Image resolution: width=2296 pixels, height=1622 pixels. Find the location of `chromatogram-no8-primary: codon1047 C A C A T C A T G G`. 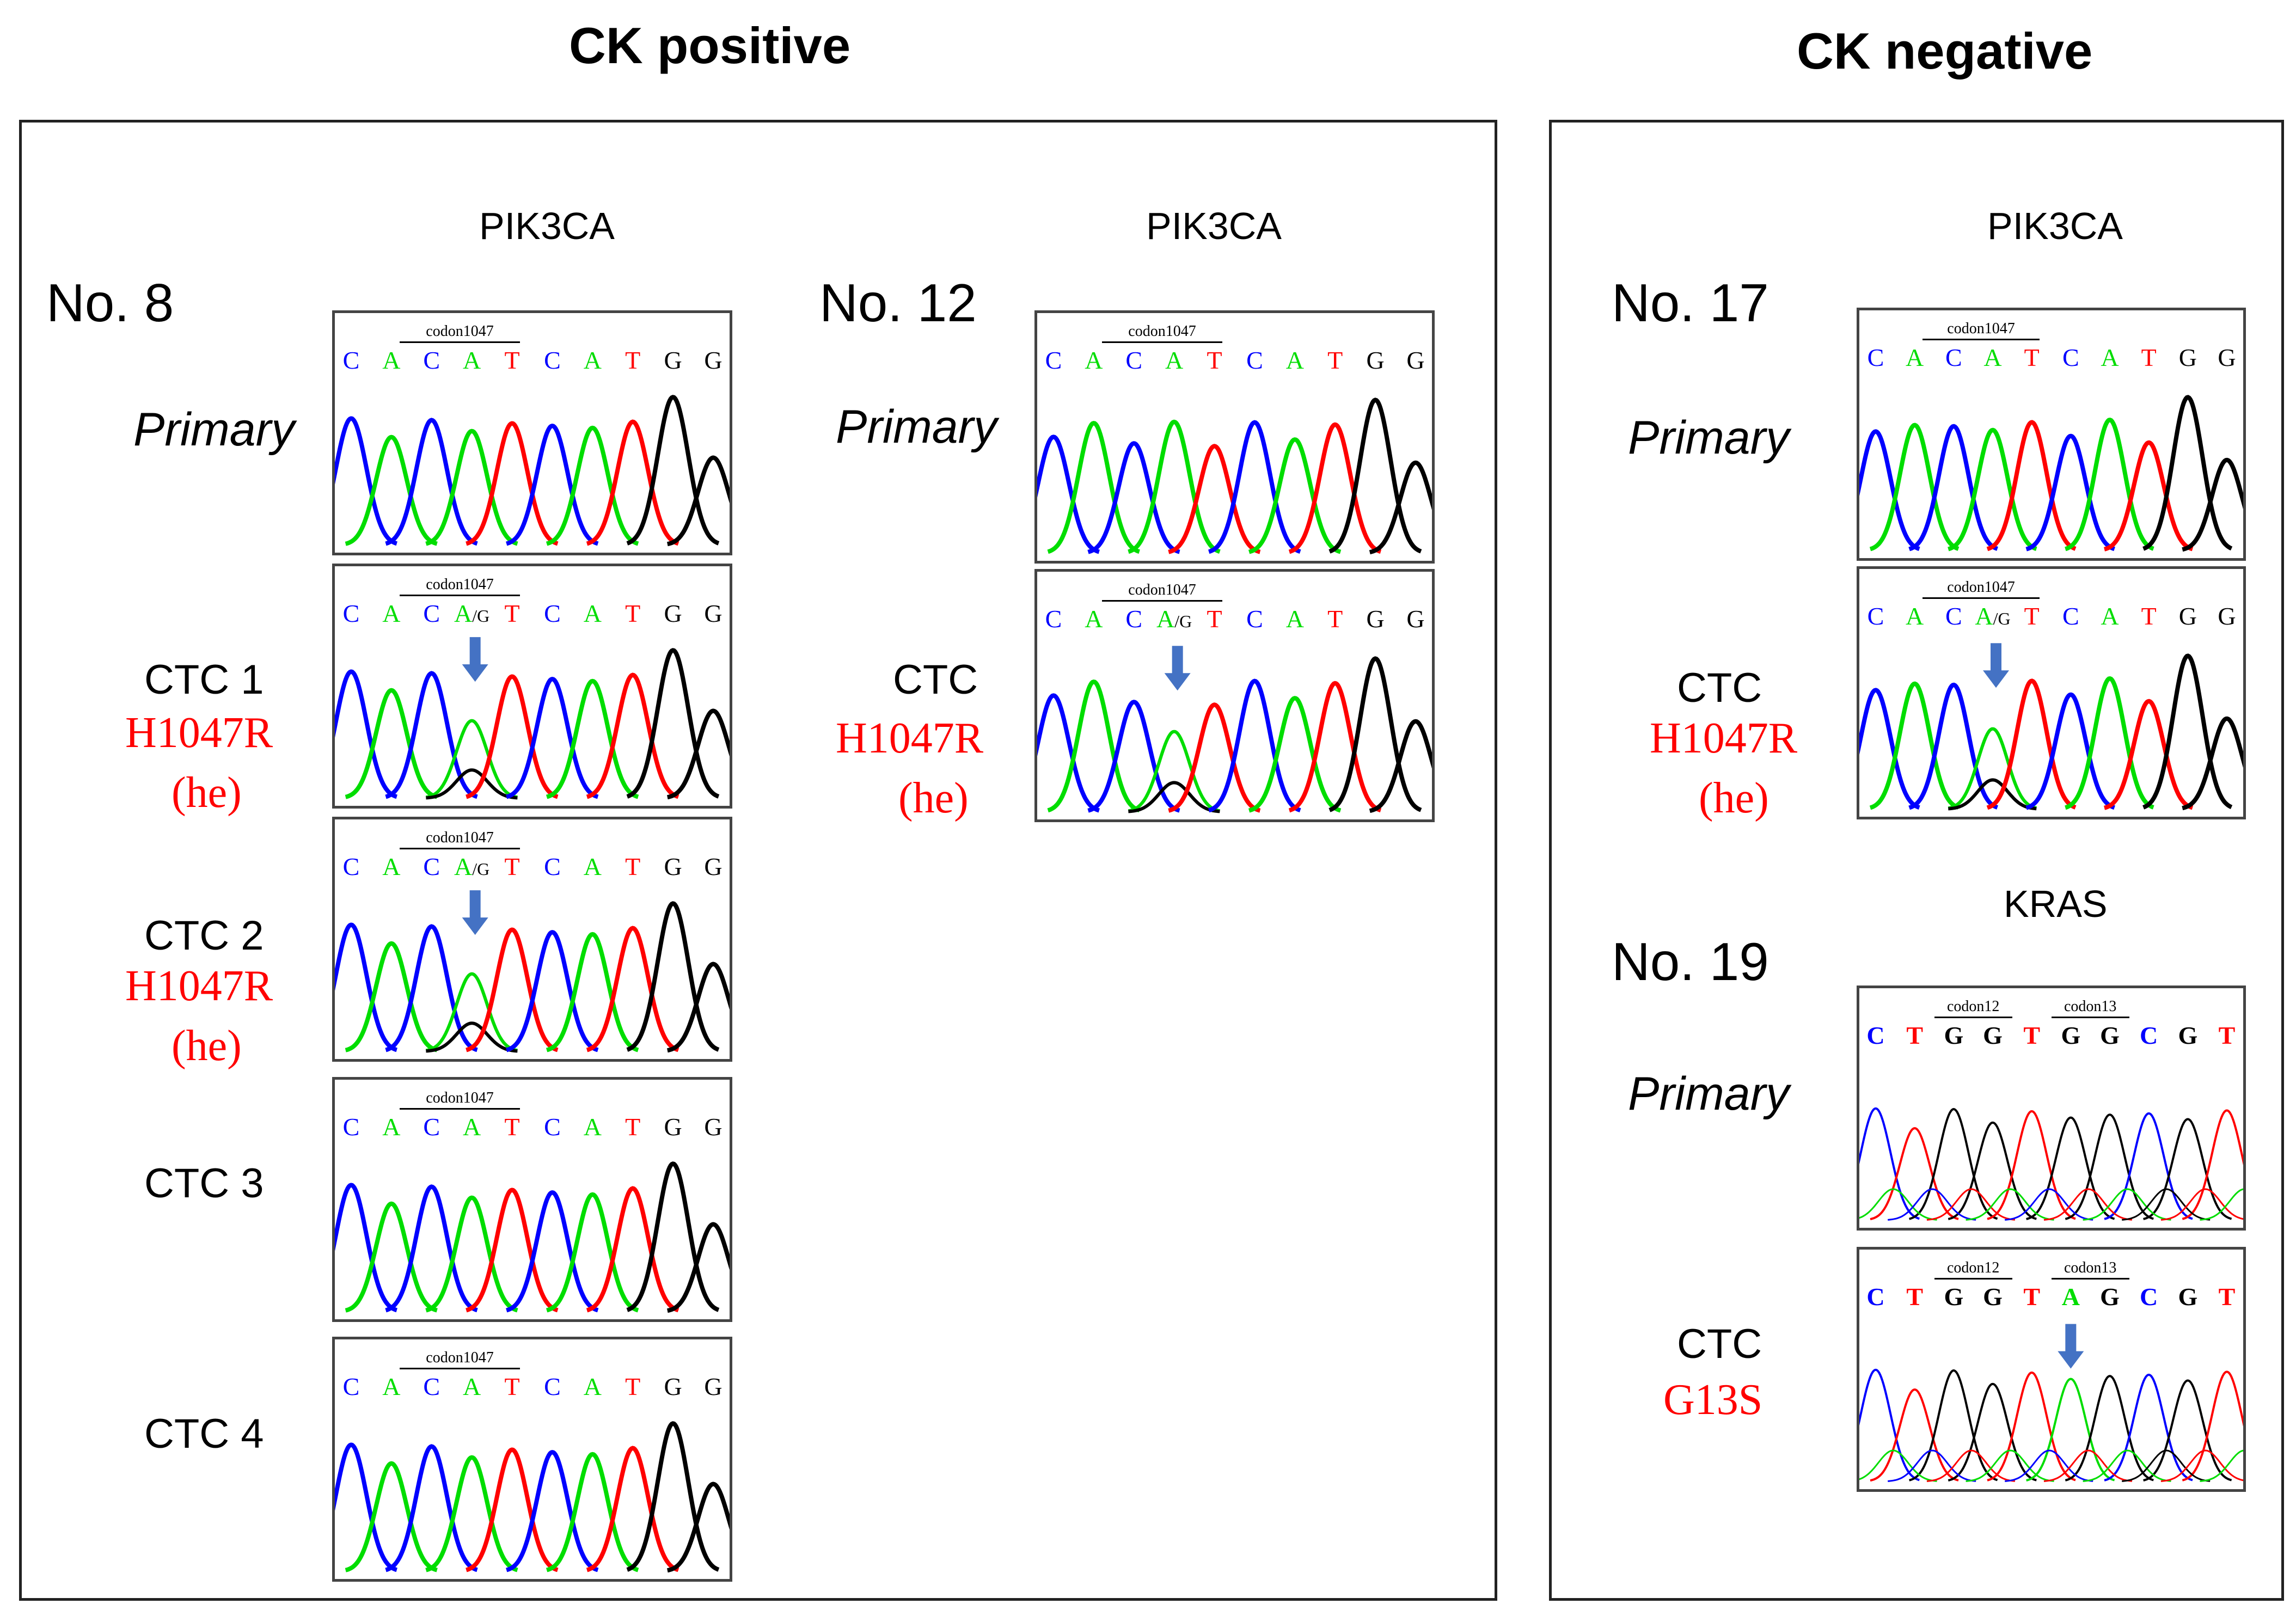

chromatogram-no8-primary: codon1047 C A C A T C A T G G is located at coordinates (532, 433).